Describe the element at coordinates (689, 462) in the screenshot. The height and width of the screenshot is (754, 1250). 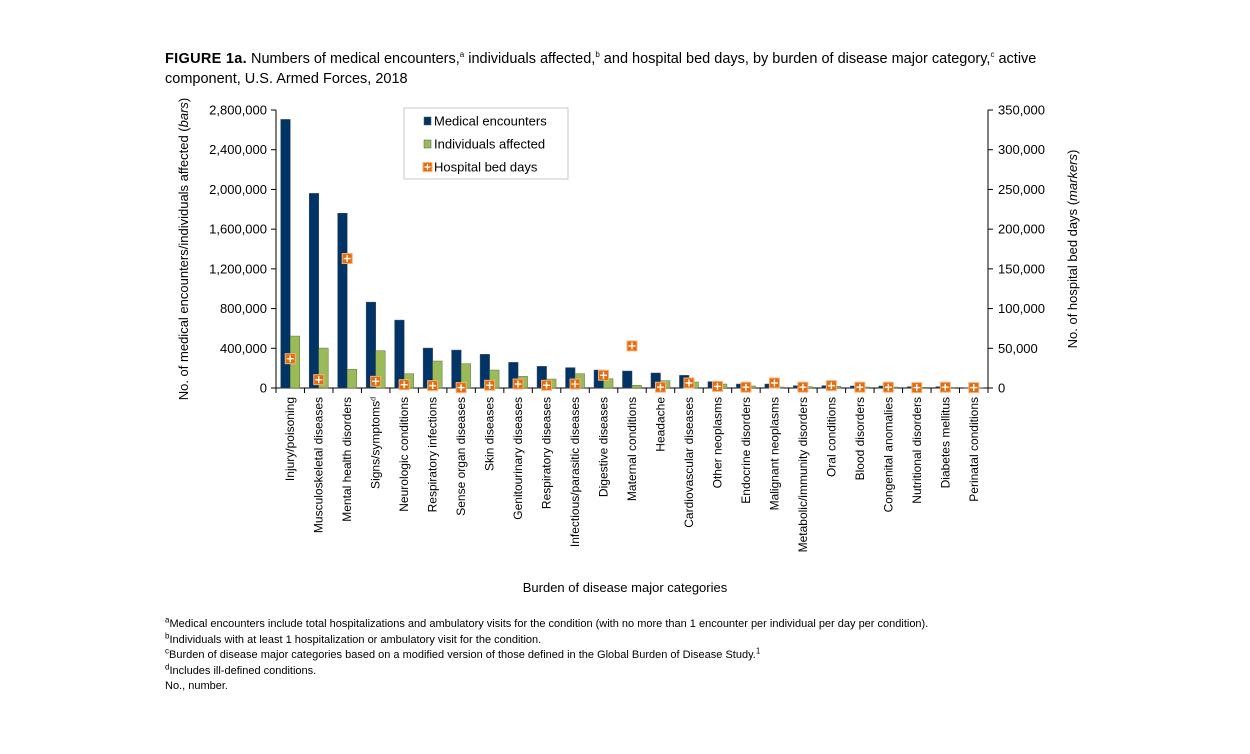
I see `category-label: Cardiovascular diseases` at that location.